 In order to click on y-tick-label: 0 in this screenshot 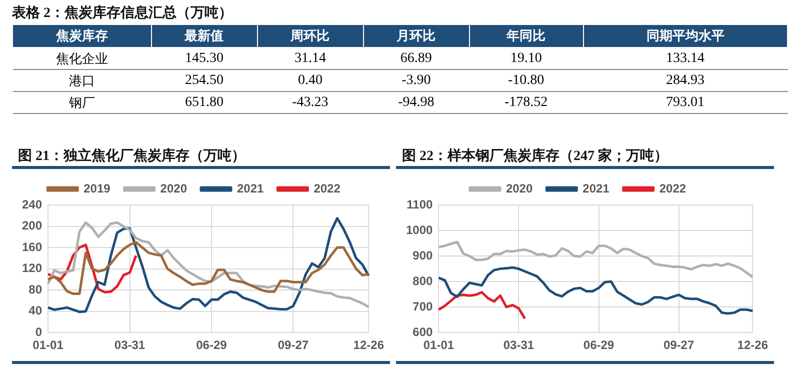, I will do `click(38, 331)`.